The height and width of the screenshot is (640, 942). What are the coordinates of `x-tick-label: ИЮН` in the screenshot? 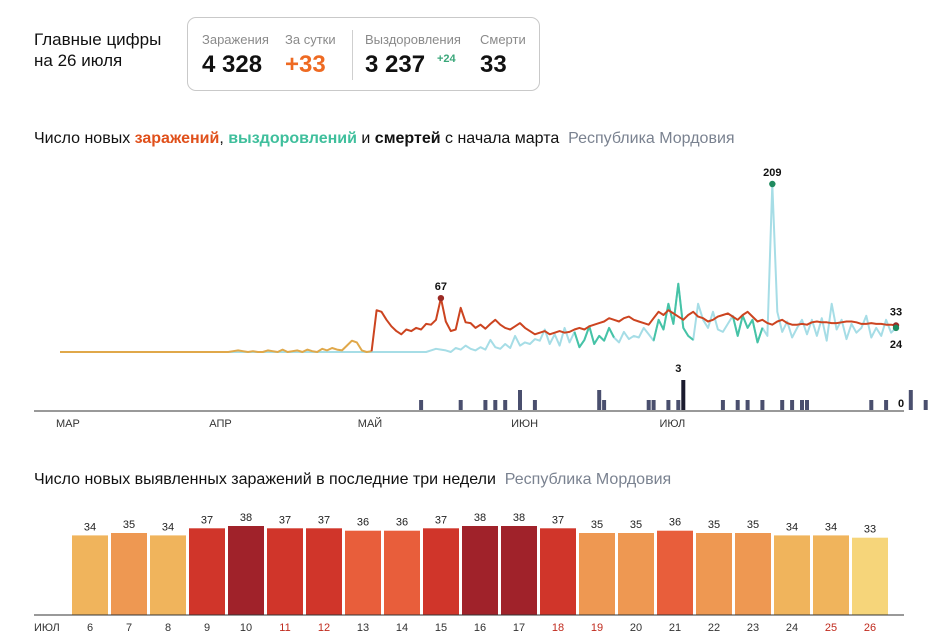 It's located at (524, 424).